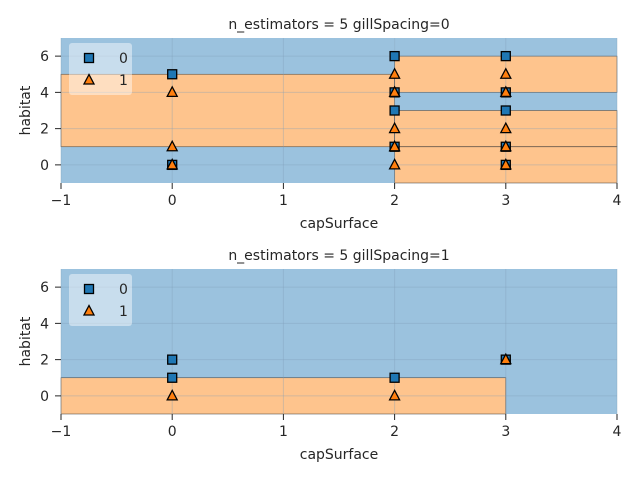  What do you see at coordinates (338, 256) in the screenshot?
I see `chart-title: n_estimators = 5 gillSpacing=1` at bounding box center [338, 256].